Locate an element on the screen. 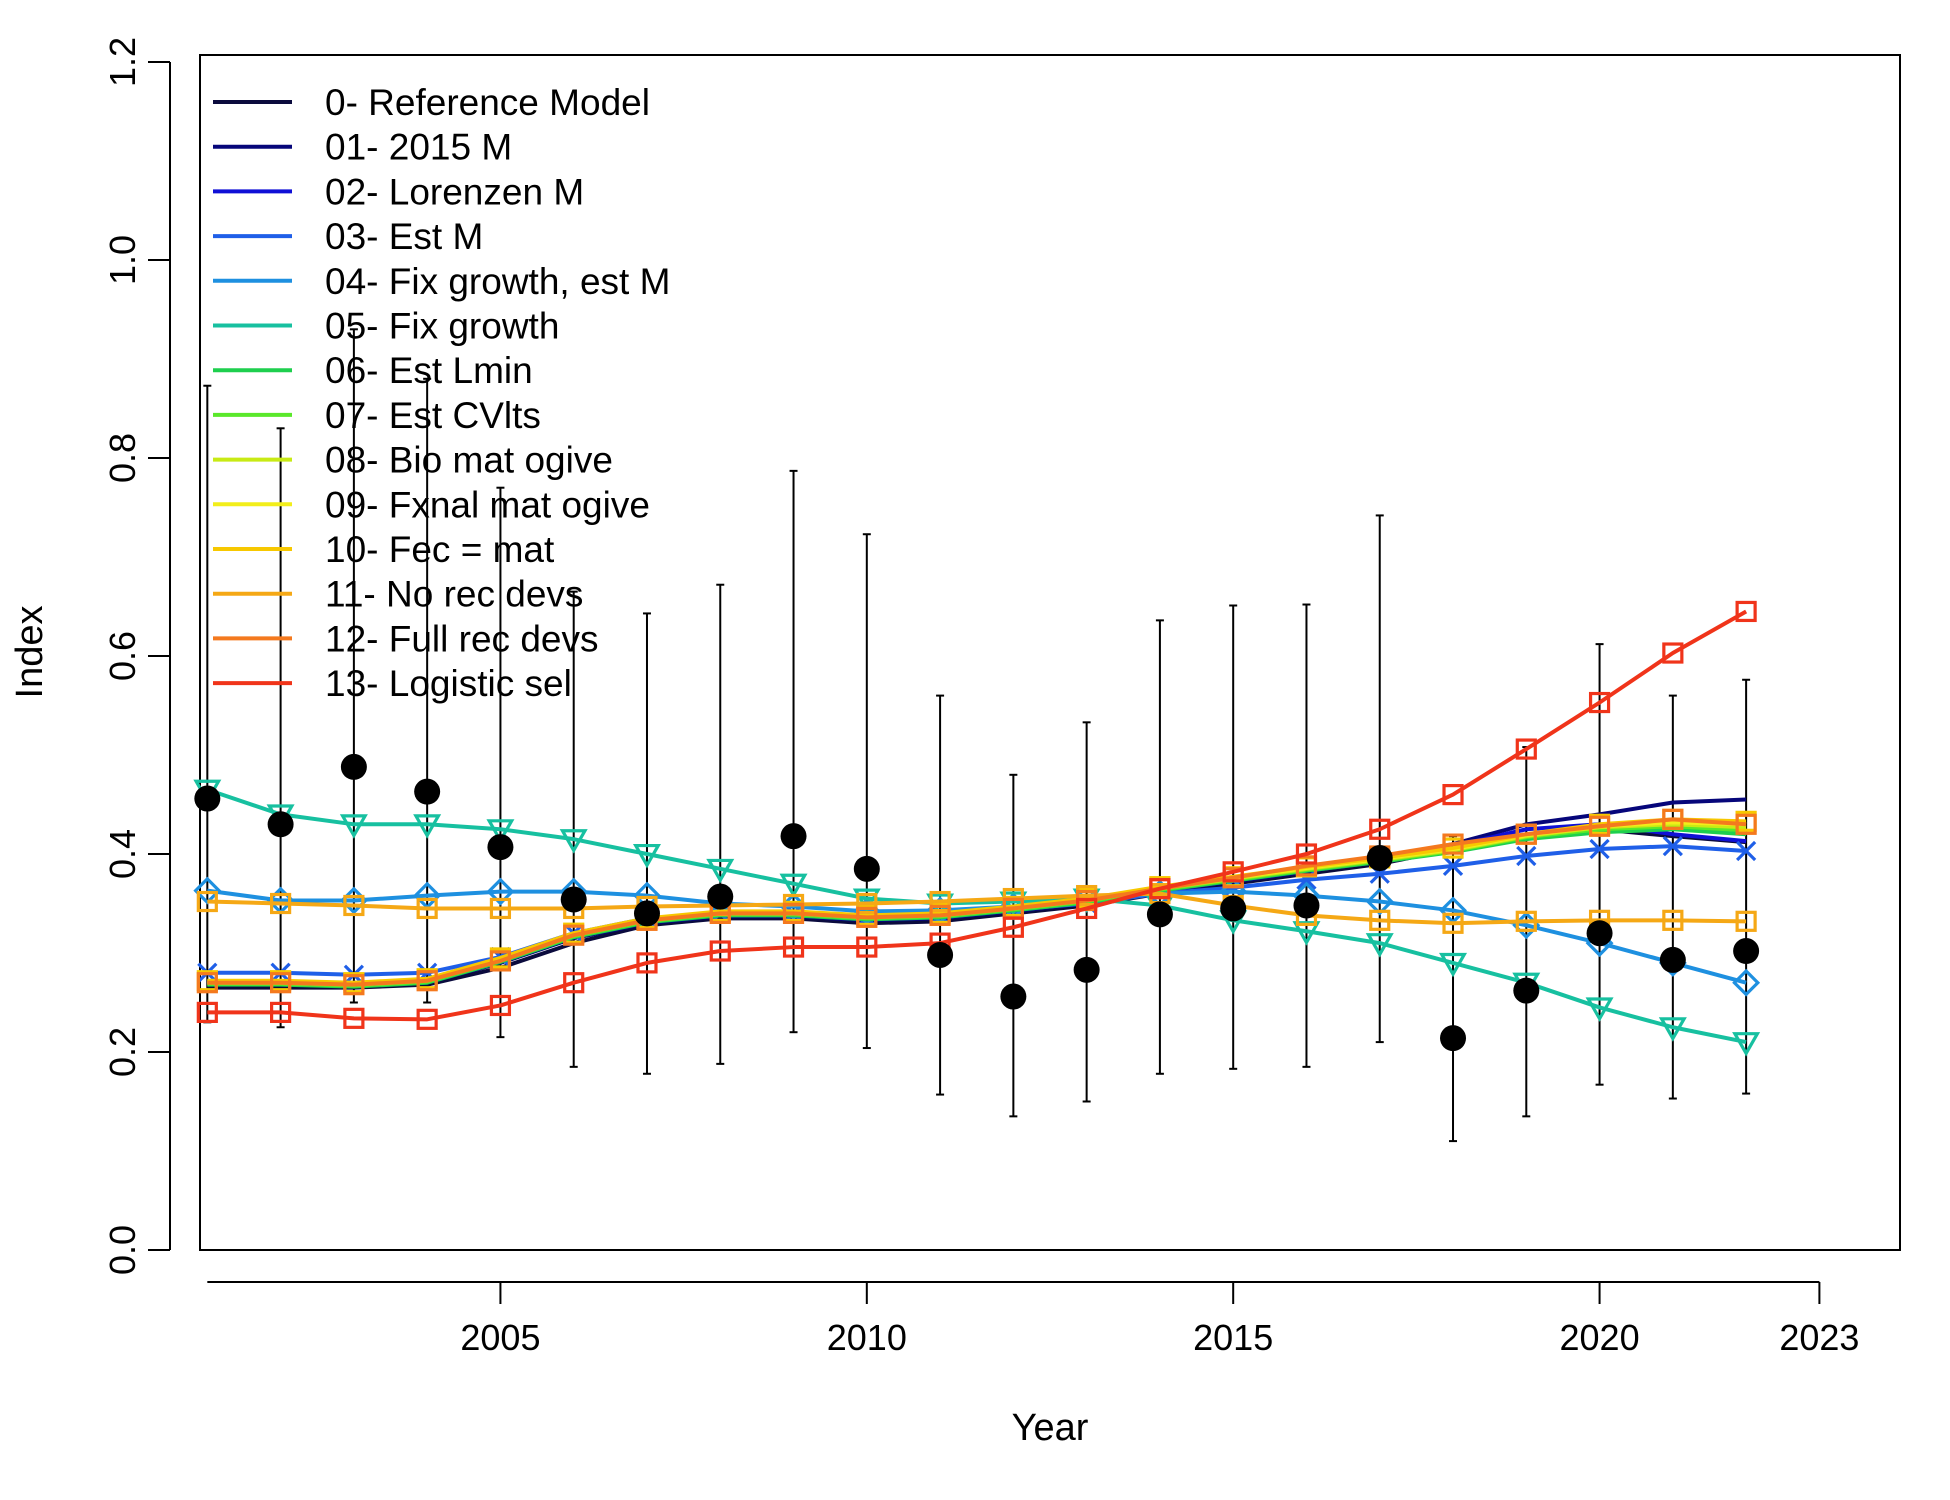  y-tick-label: 0.4 is located at coordinates (122, 854).